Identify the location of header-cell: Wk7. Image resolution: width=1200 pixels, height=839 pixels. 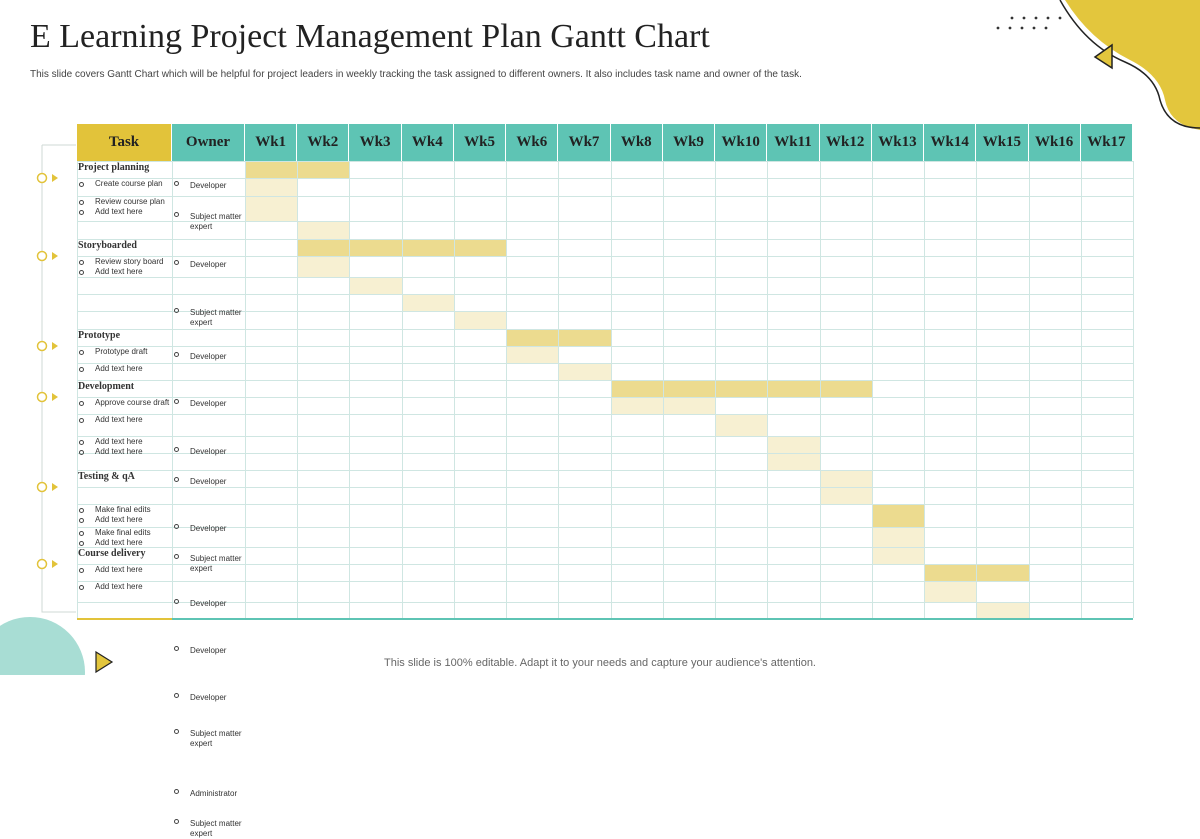
(584, 142).